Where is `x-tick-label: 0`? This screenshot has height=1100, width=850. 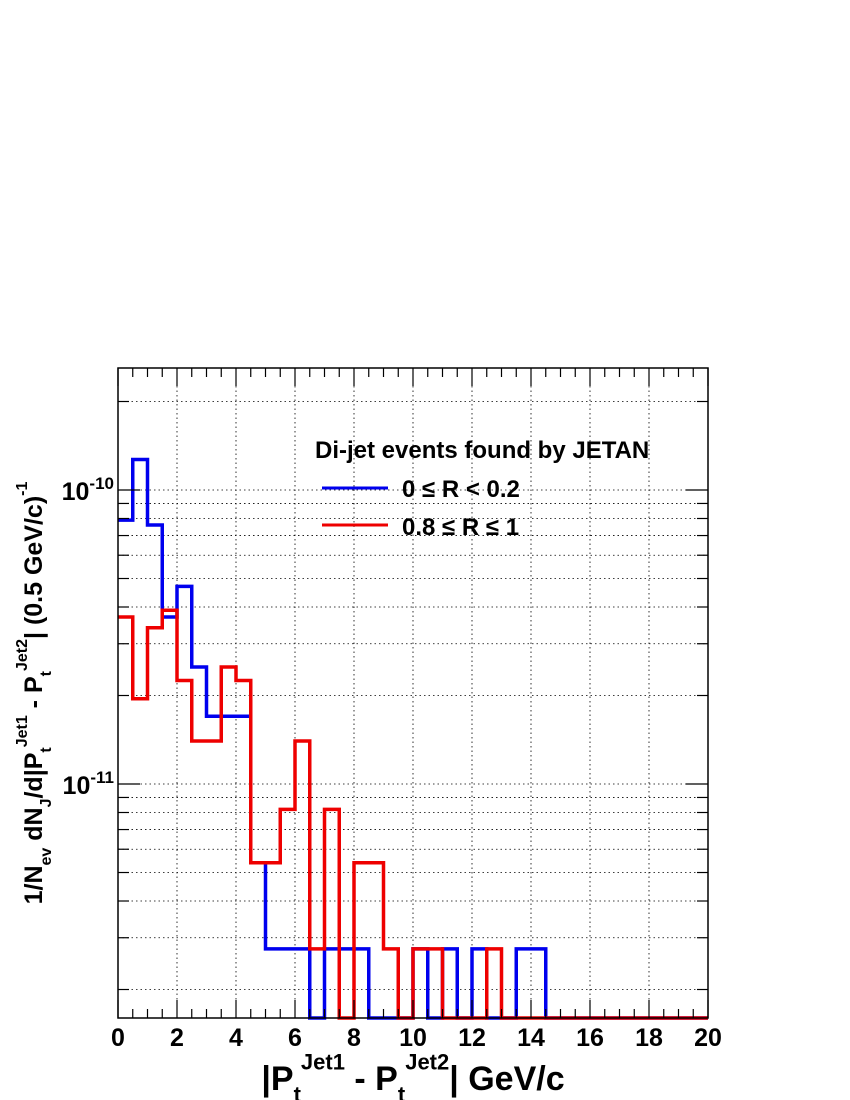
x-tick-label: 0 is located at coordinates (118, 1038).